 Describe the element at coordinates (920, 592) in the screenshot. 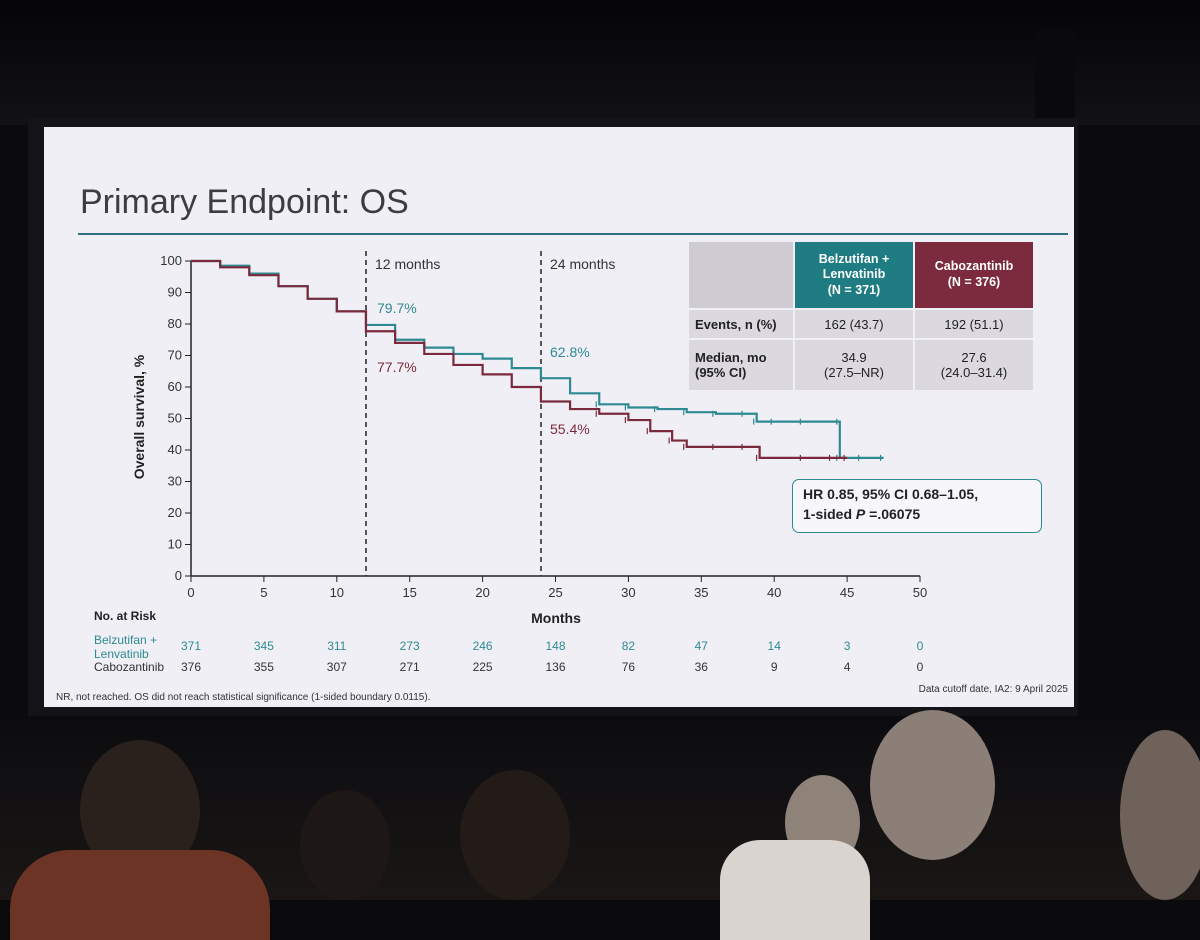

I see `x-tick-label: 50` at that location.